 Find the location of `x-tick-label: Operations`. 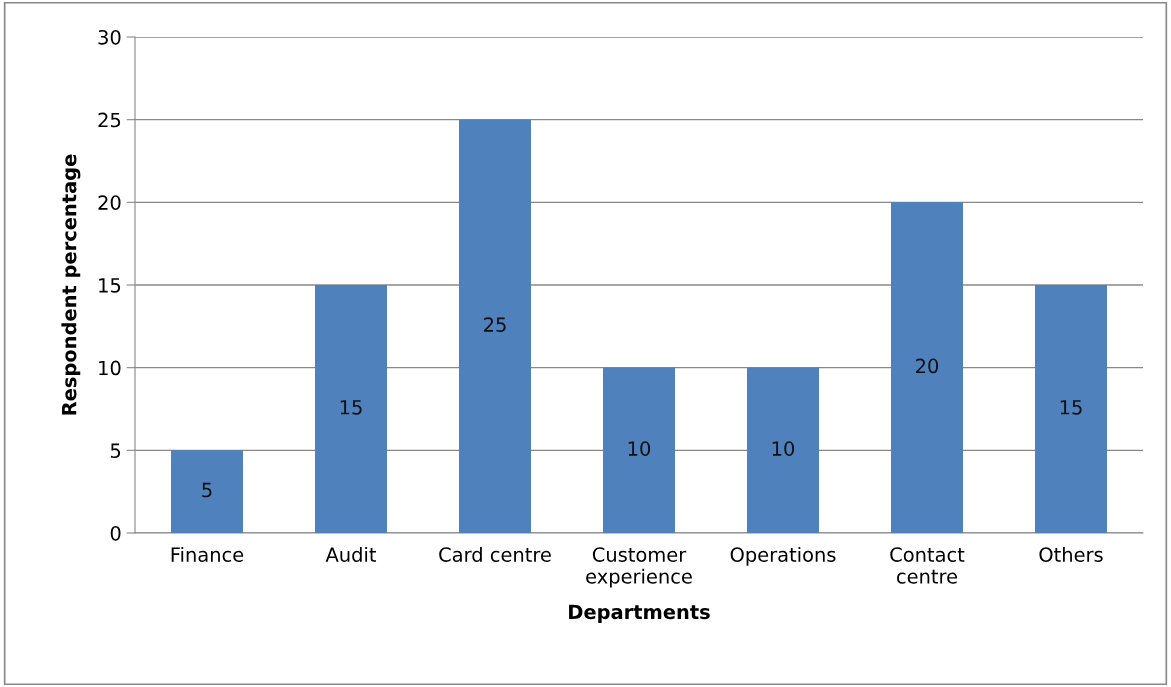

x-tick-label: Operations is located at coordinates (783, 556).